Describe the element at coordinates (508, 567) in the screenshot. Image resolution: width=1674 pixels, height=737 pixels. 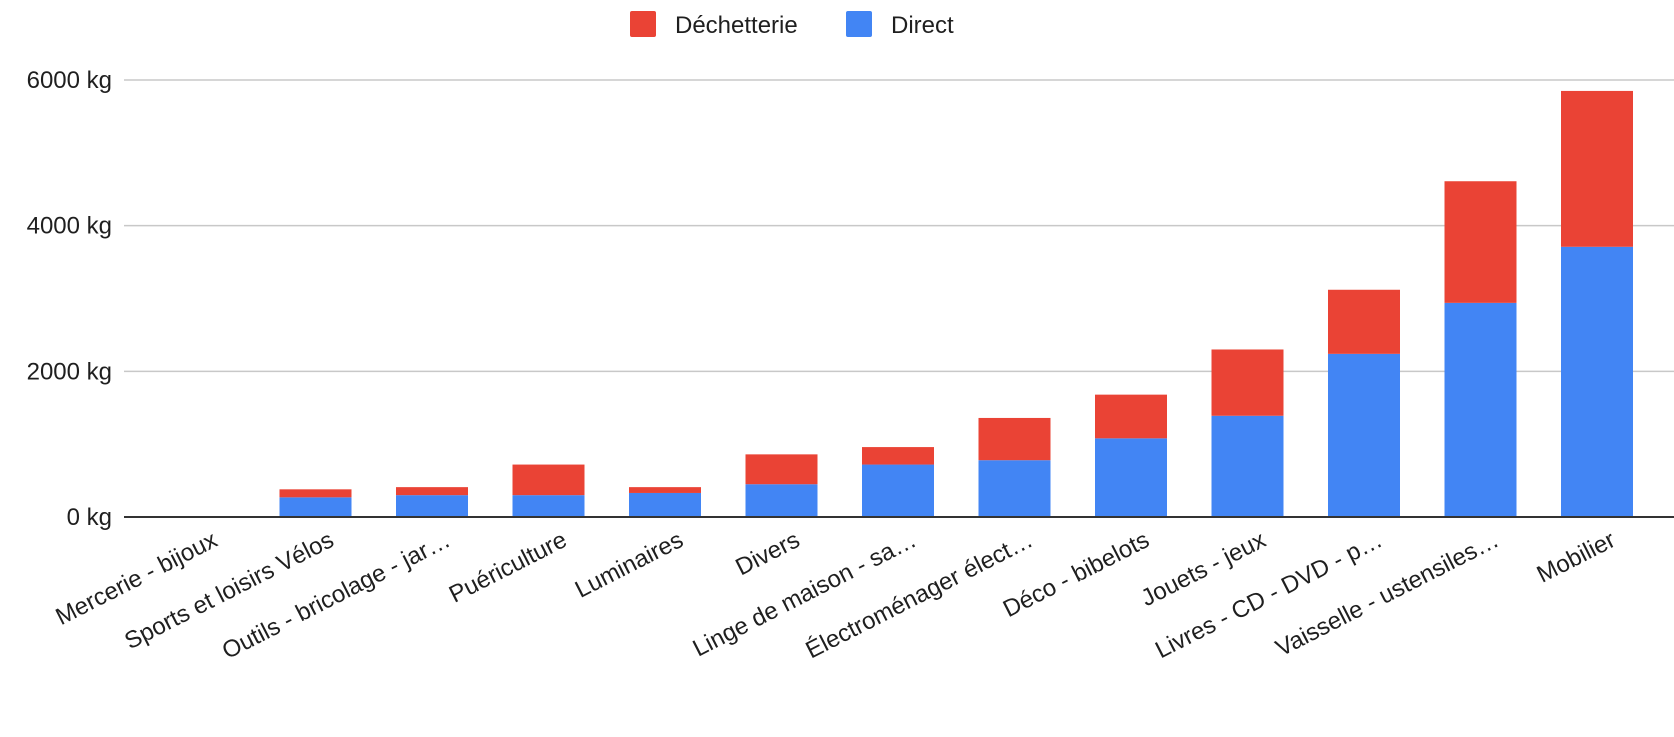
I see `x-category-label-puericulture: Puériculture` at that location.